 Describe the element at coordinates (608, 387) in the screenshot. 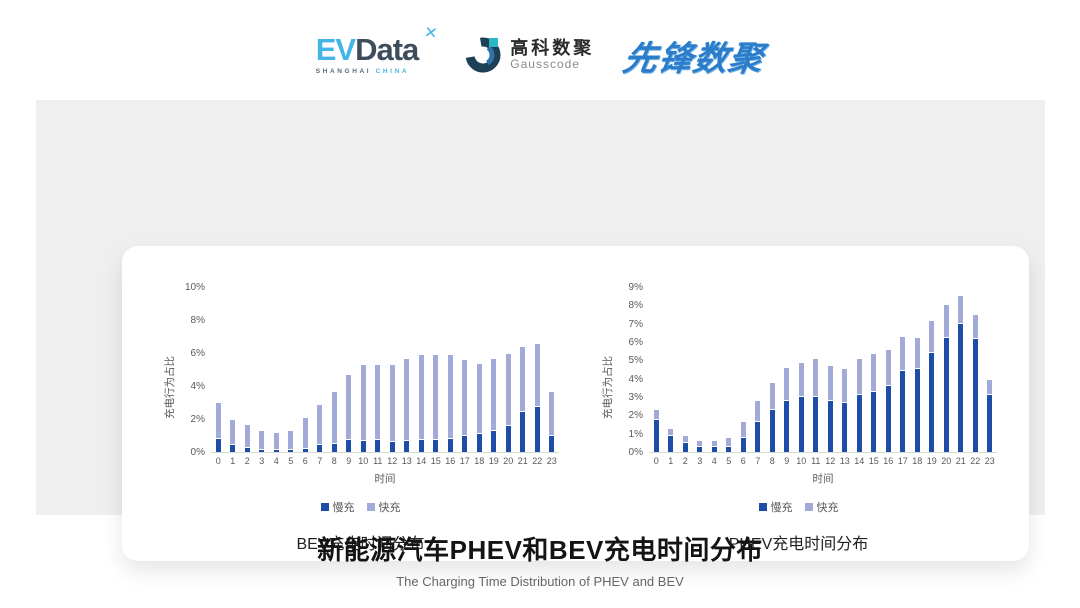

I see `phev-y-axis-label: 充电行为占比` at that location.